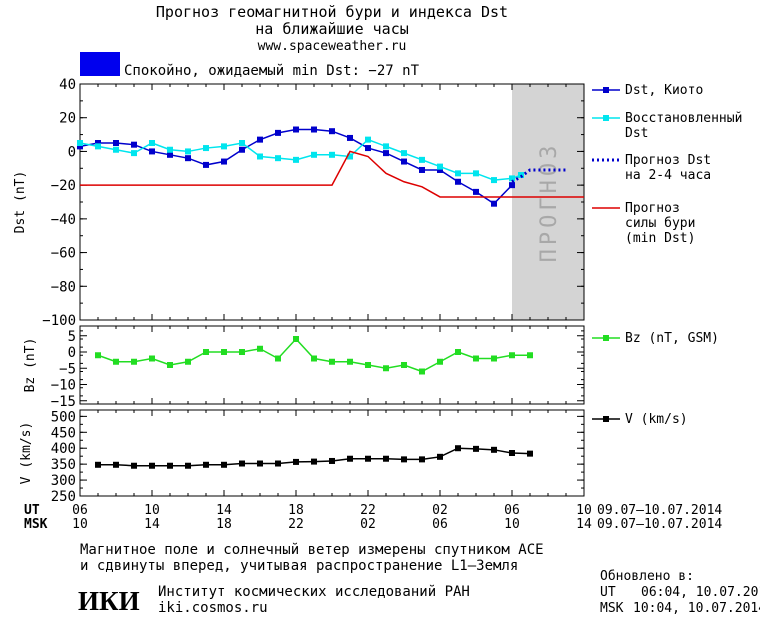 The height and width of the screenshot is (620, 760). Describe the element at coordinates (63, 254) in the screenshot. I see `y-tick-label: −60` at that location.